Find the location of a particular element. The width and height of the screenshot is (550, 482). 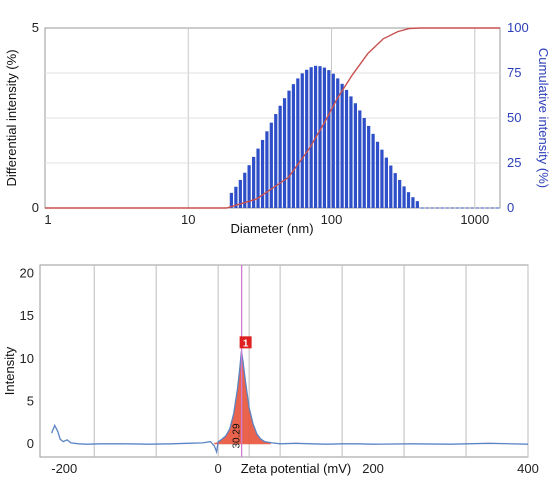

bottom-x-axis-label: Zeta potential (mV) is located at coordinates (296, 468).